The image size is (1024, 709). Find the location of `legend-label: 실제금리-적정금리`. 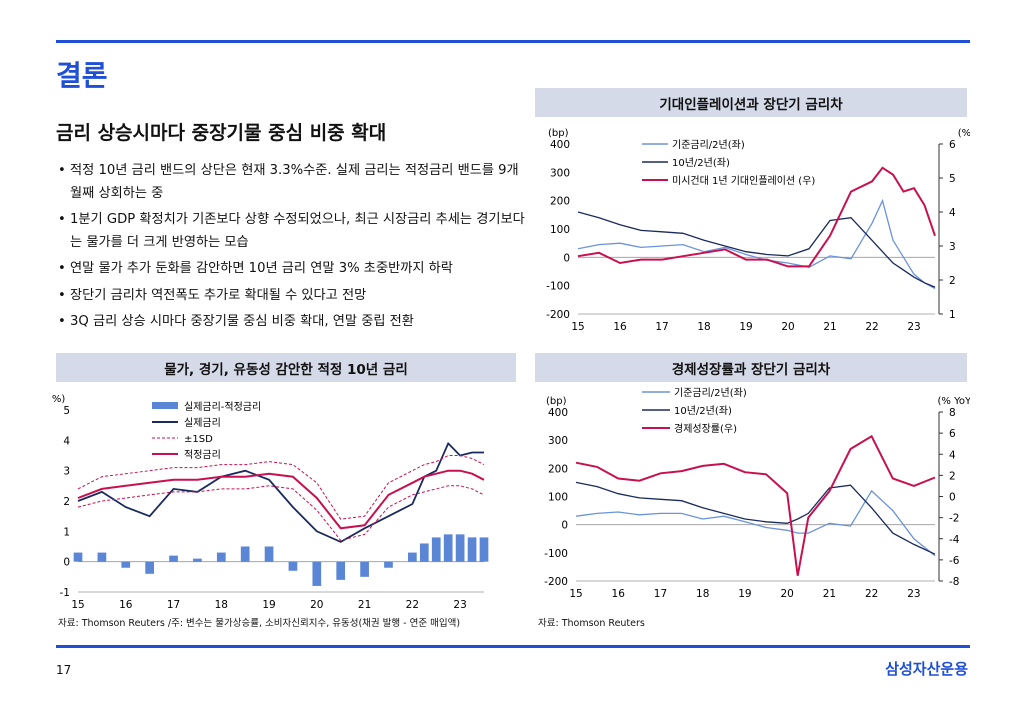

legend-label: 실제금리-적정금리 is located at coordinates (222, 407).